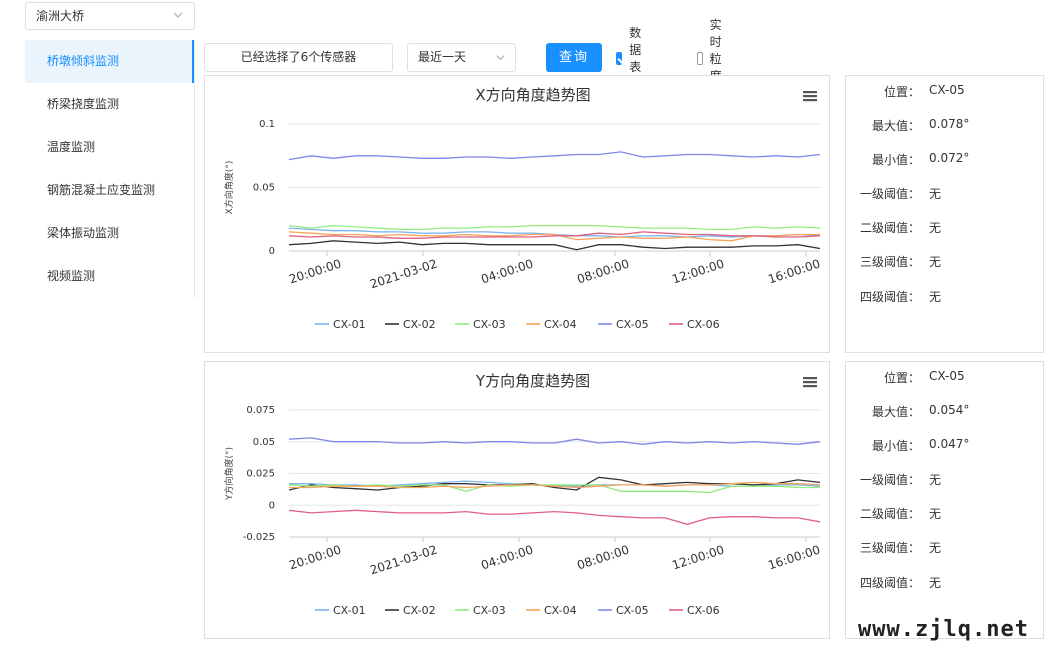  Describe the element at coordinates (632, 58) in the screenshot. I see `data-table-checkbox: 数据表格` at that location.